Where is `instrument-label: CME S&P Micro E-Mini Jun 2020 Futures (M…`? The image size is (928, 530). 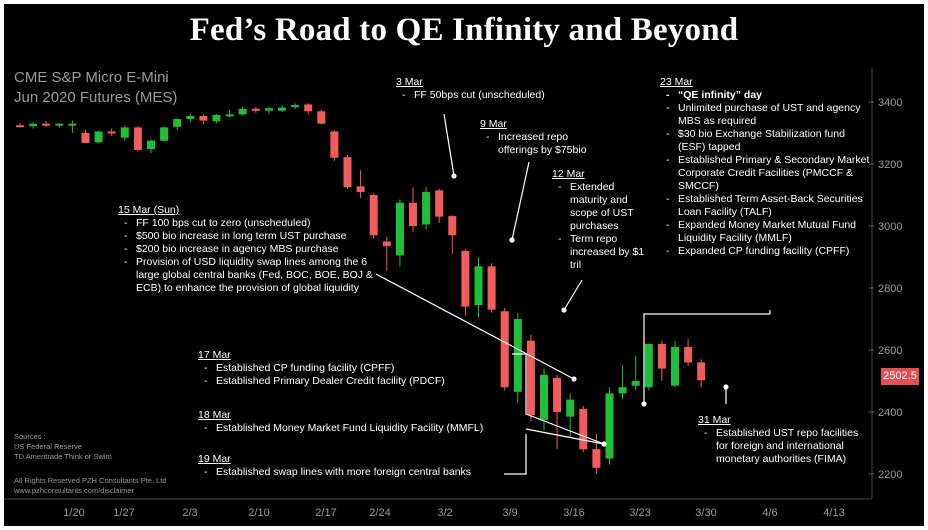 instrument-label: CME S&P Micro E-Mini Jun 2020 Futures (M… is located at coordinates (95, 88).